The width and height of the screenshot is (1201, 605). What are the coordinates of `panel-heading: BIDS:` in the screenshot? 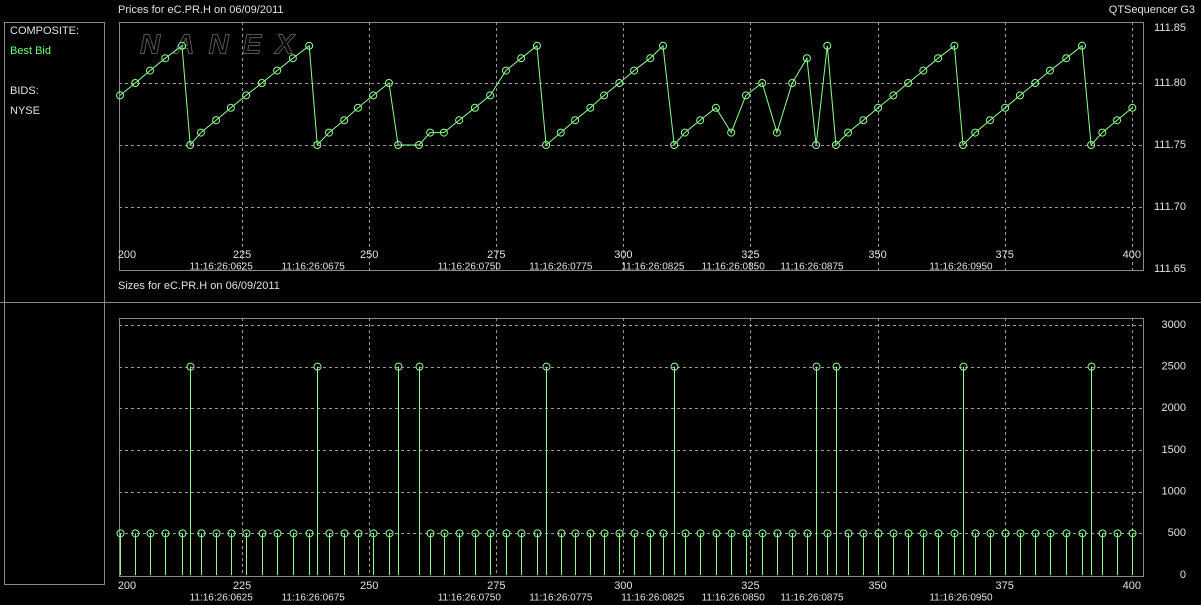 It's located at (24, 91).